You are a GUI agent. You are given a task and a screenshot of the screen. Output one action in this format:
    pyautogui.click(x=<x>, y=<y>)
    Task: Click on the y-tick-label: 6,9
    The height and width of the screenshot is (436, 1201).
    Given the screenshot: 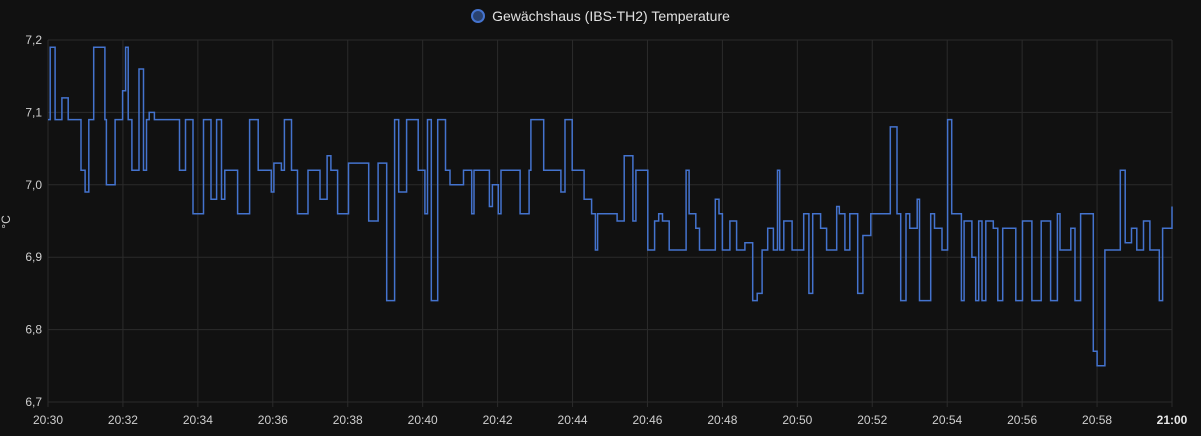 What is the action you would take?
    pyautogui.click(x=33, y=257)
    